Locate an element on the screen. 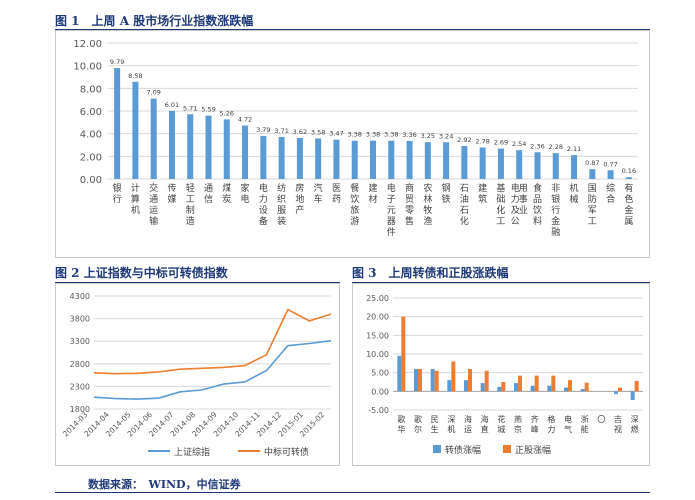 The height and width of the screenshot is (500, 695). x-category-char: 城 is located at coordinates (501, 429).